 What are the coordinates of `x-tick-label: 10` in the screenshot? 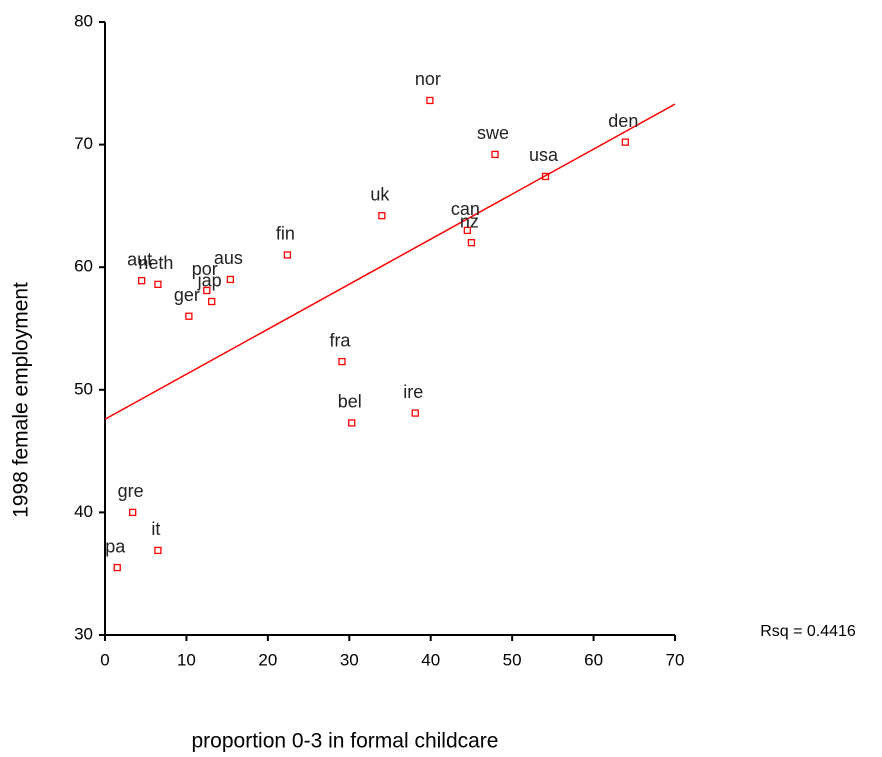 It's located at (186, 659).